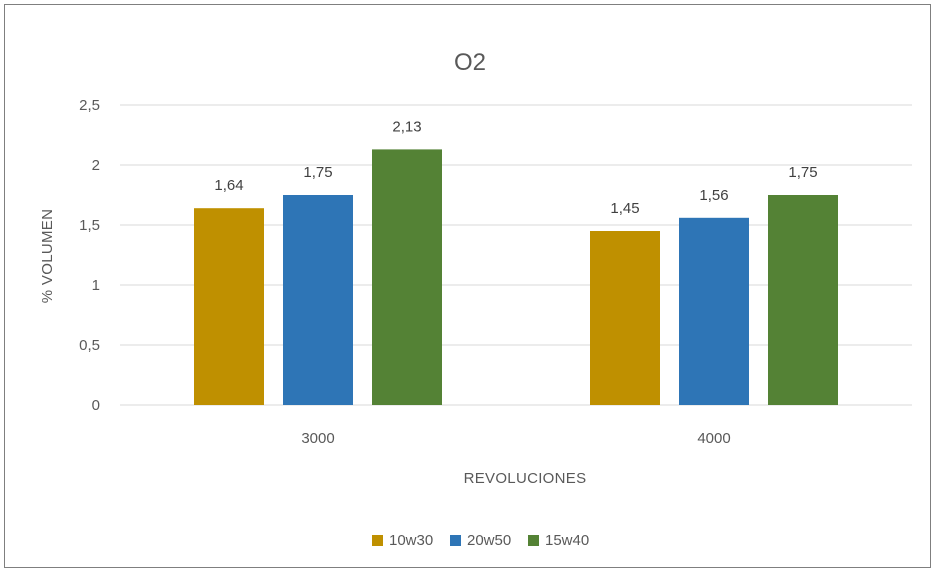  I want to click on legend: 10w30 20w50 15w40, so click(480, 540).